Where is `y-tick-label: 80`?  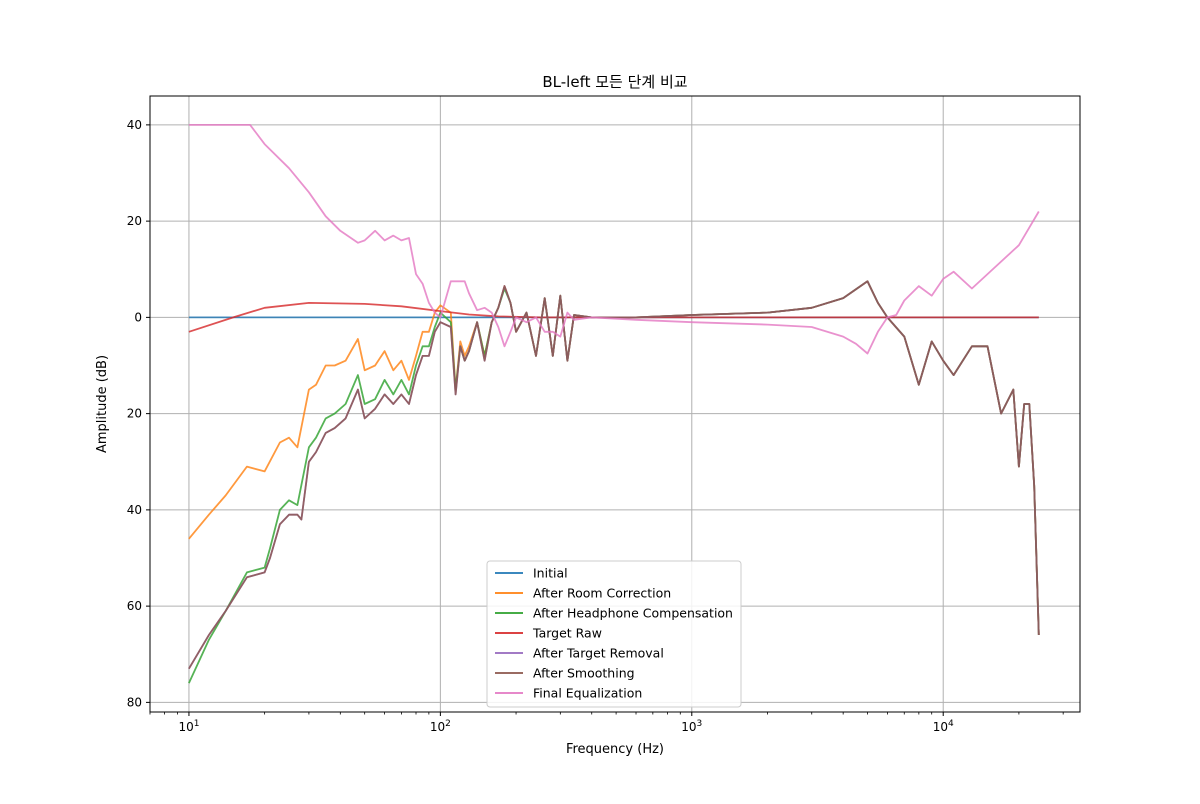 y-tick-label: 80 is located at coordinates (134, 702).